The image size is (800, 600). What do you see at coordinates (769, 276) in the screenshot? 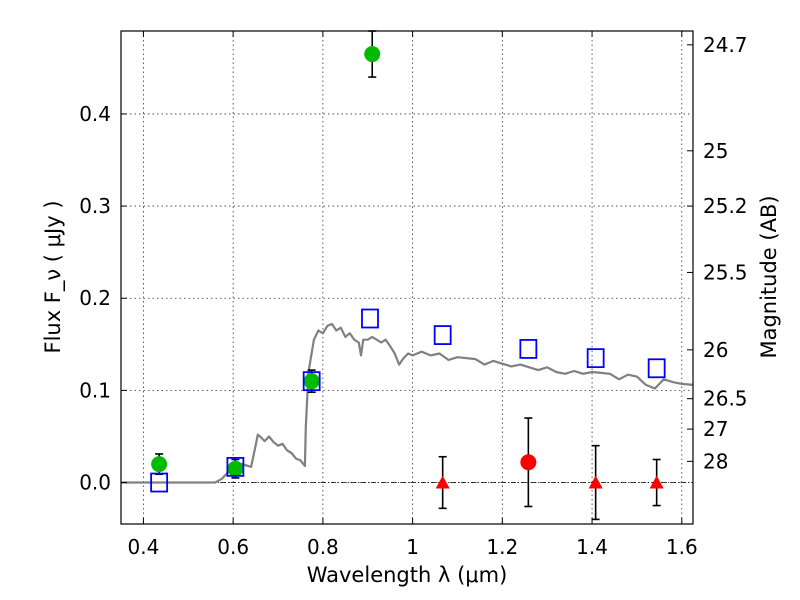
I see `y-right-axis-title: Magnitude (AB)` at bounding box center [769, 276].